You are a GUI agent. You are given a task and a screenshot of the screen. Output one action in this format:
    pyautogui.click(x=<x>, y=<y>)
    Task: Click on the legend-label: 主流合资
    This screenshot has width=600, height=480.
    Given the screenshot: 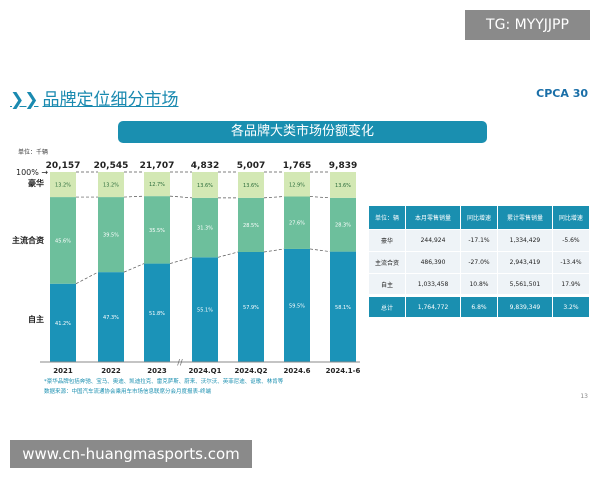 What is the action you would take?
    pyautogui.click(x=28, y=240)
    